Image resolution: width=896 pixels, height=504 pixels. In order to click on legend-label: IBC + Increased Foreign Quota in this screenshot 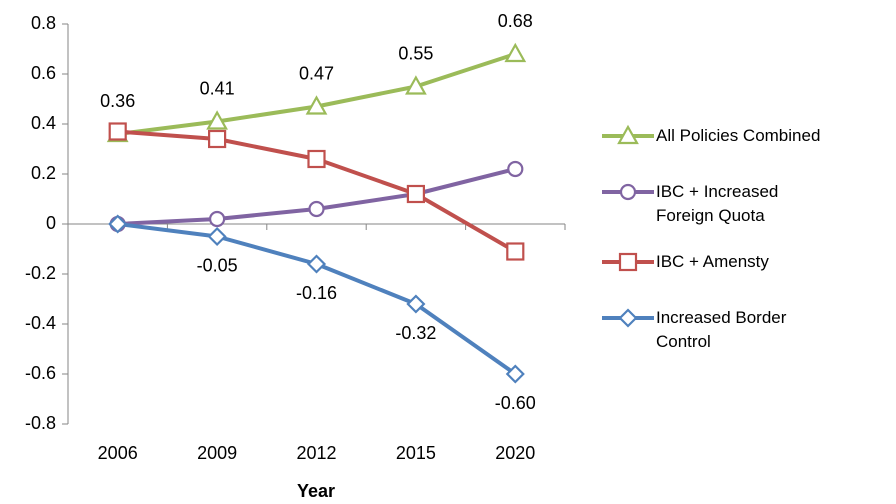, I will do `click(717, 203)`.